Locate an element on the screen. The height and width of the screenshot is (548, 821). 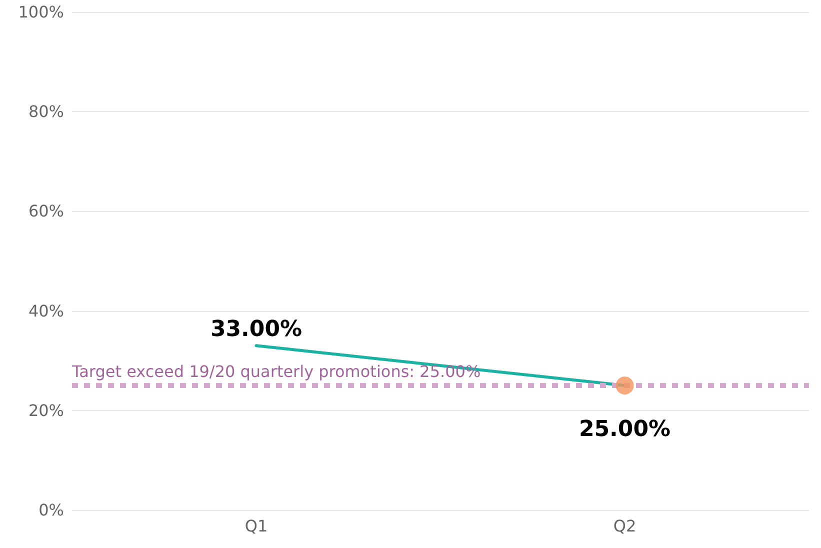
y-tick-label: 20% is located at coordinates (46, 410).